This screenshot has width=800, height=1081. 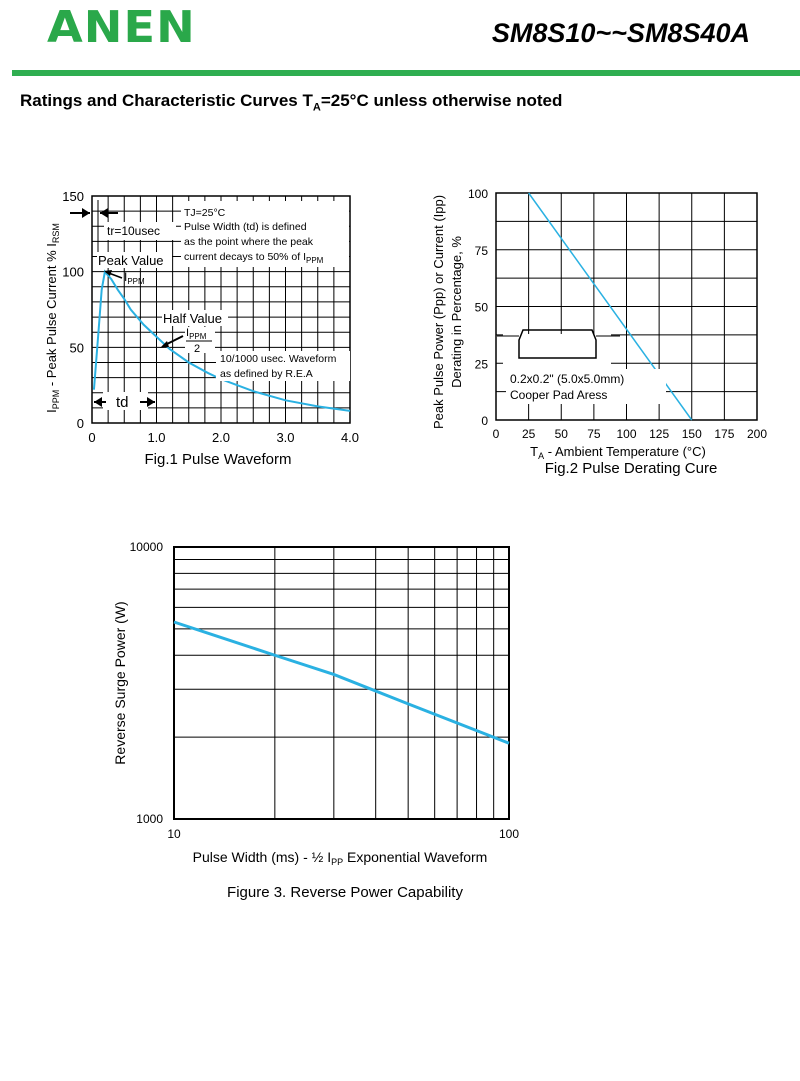 I want to click on fig2-y-tick-label: 100, so click(x=478, y=194).